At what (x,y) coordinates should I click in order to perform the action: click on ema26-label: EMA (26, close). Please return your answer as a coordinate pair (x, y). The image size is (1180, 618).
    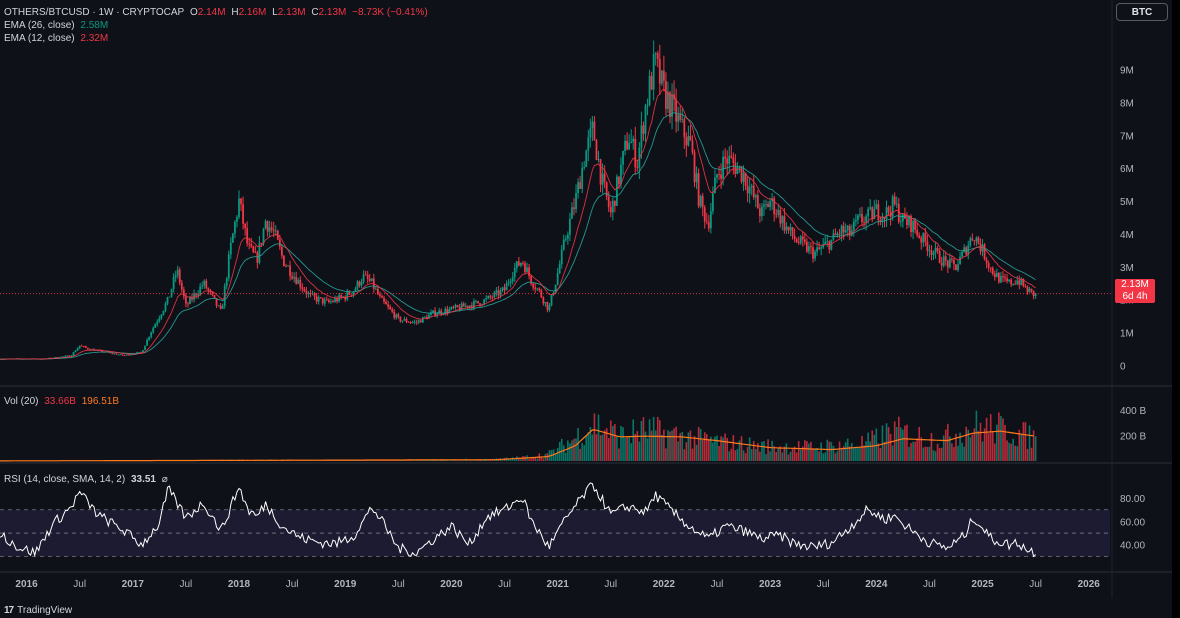
    Looking at the image, I should click on (39, 25).